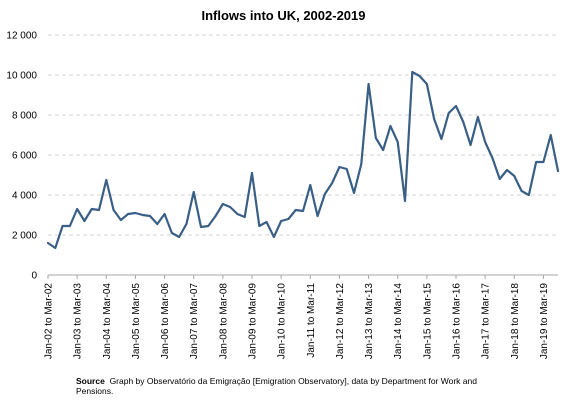 Image resolution: width=567 pixels, height=406 pixels. Describe the element at coordinates (21, 36) in the screenshot. I see `y-tick-label: 12 000` at that location.